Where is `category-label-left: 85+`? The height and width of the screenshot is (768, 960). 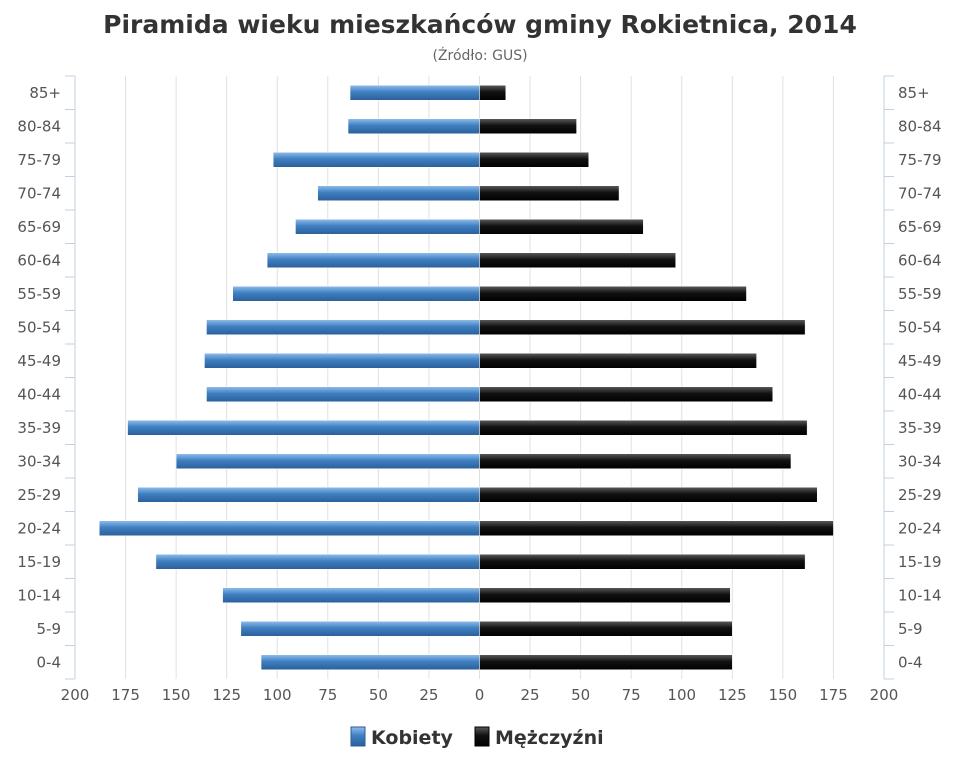
category-label-left: 85+ is located at coordinates (45, 93).